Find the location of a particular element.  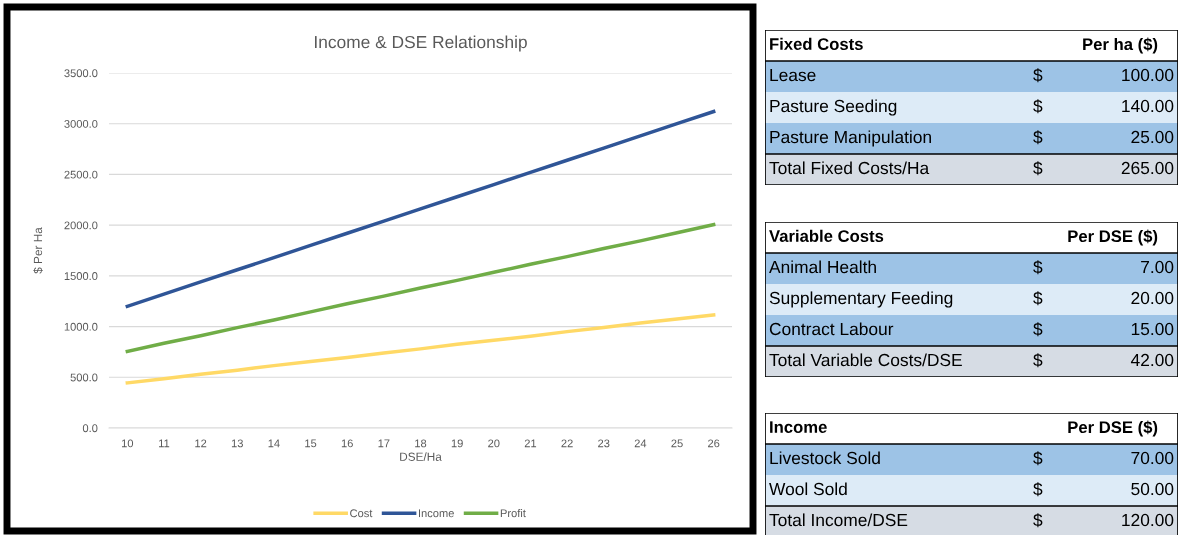

legend-label: Income is located at coordinates (436, 513).